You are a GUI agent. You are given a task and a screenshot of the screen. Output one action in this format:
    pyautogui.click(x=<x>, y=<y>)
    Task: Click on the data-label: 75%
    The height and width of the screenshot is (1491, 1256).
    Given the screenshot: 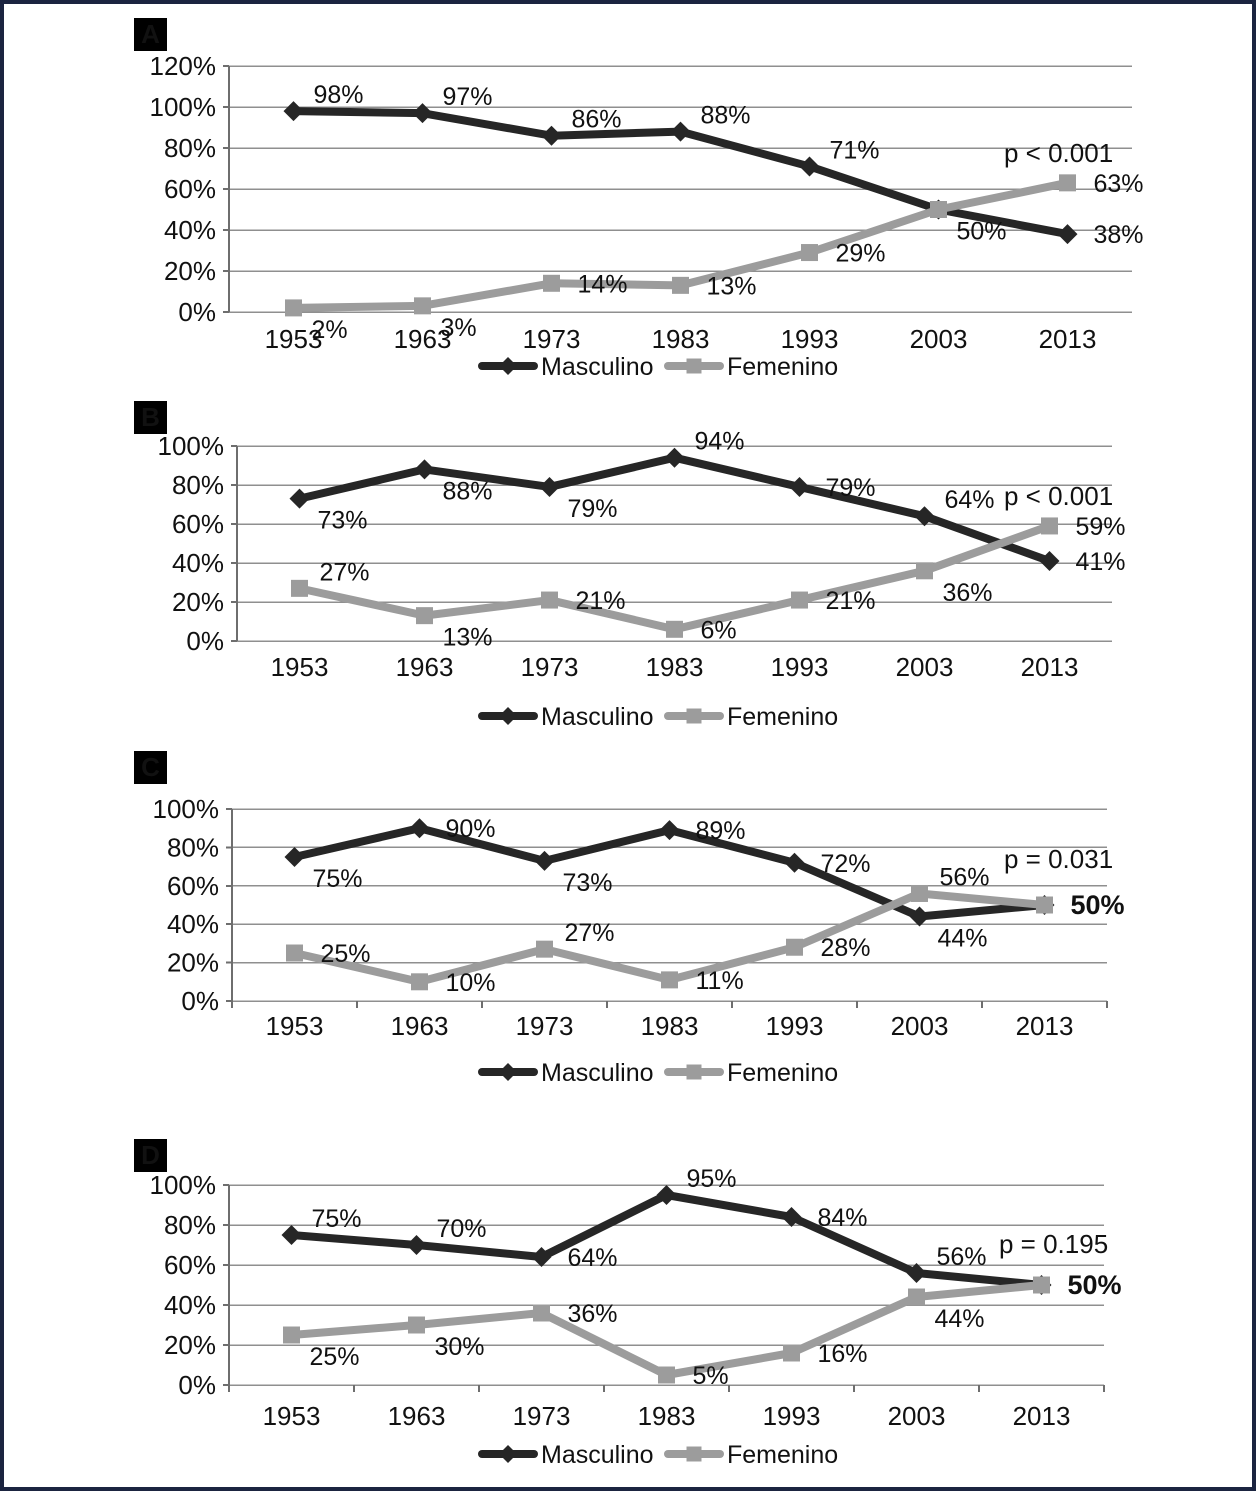 What is the action you would take?
    pyautogui.click(x=337, y=1219)
    